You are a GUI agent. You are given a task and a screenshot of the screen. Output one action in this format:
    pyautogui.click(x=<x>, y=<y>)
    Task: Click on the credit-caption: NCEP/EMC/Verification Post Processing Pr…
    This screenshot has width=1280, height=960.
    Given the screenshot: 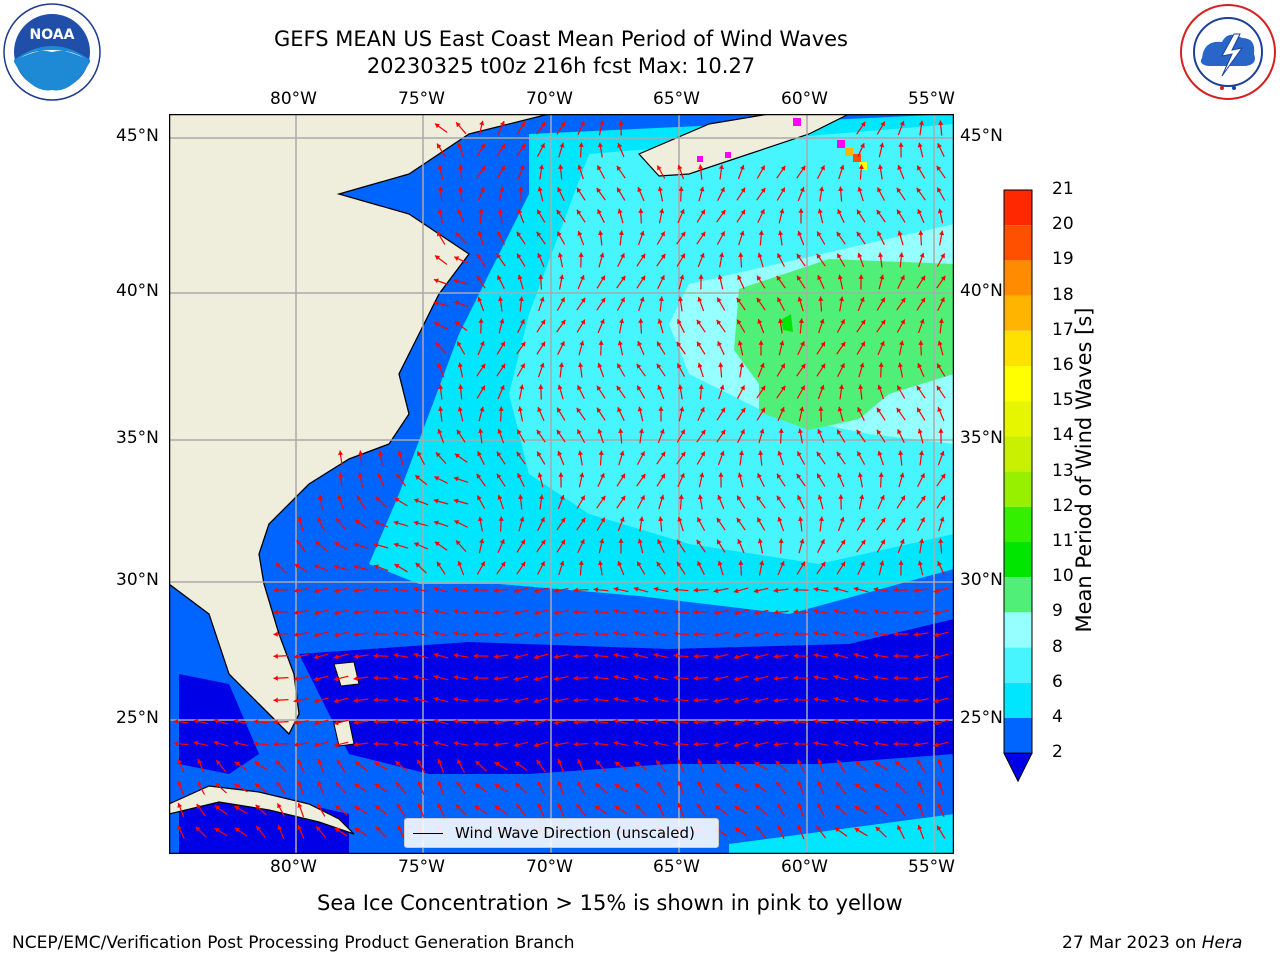 What is the action you would take?
    pyautogui.click(x=293, y=943)
    